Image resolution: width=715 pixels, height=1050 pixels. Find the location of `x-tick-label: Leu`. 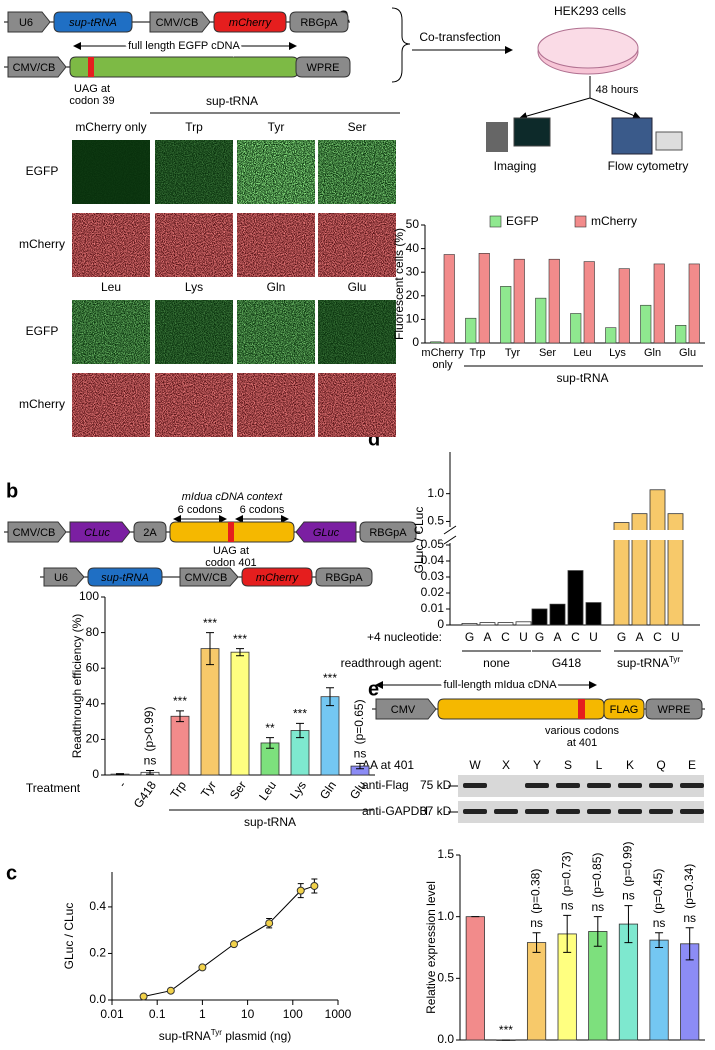

x-tick-label: Leu is located at coordinates (267, 791).